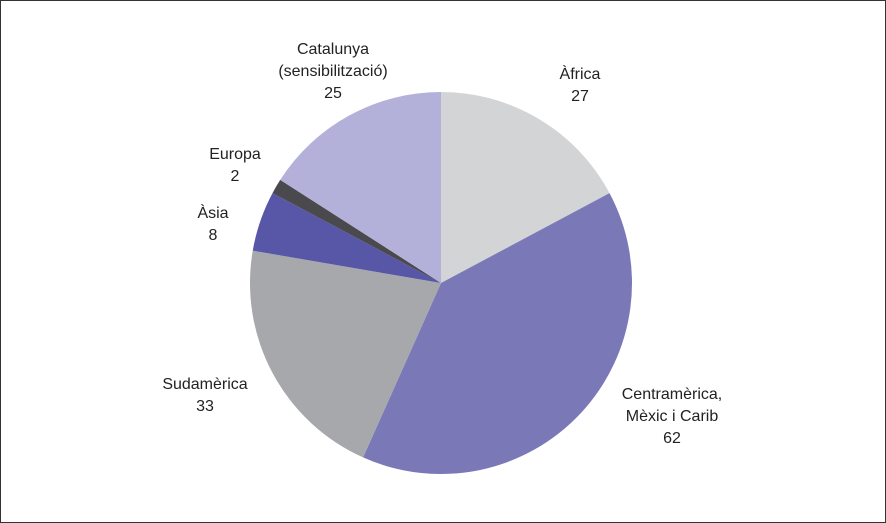 The height and width of the screenshot is (523, 886). What do you see at coordinates (580, 96) in the screenshot?
I see `slice-value: 27` at bounding box center [580, 96].